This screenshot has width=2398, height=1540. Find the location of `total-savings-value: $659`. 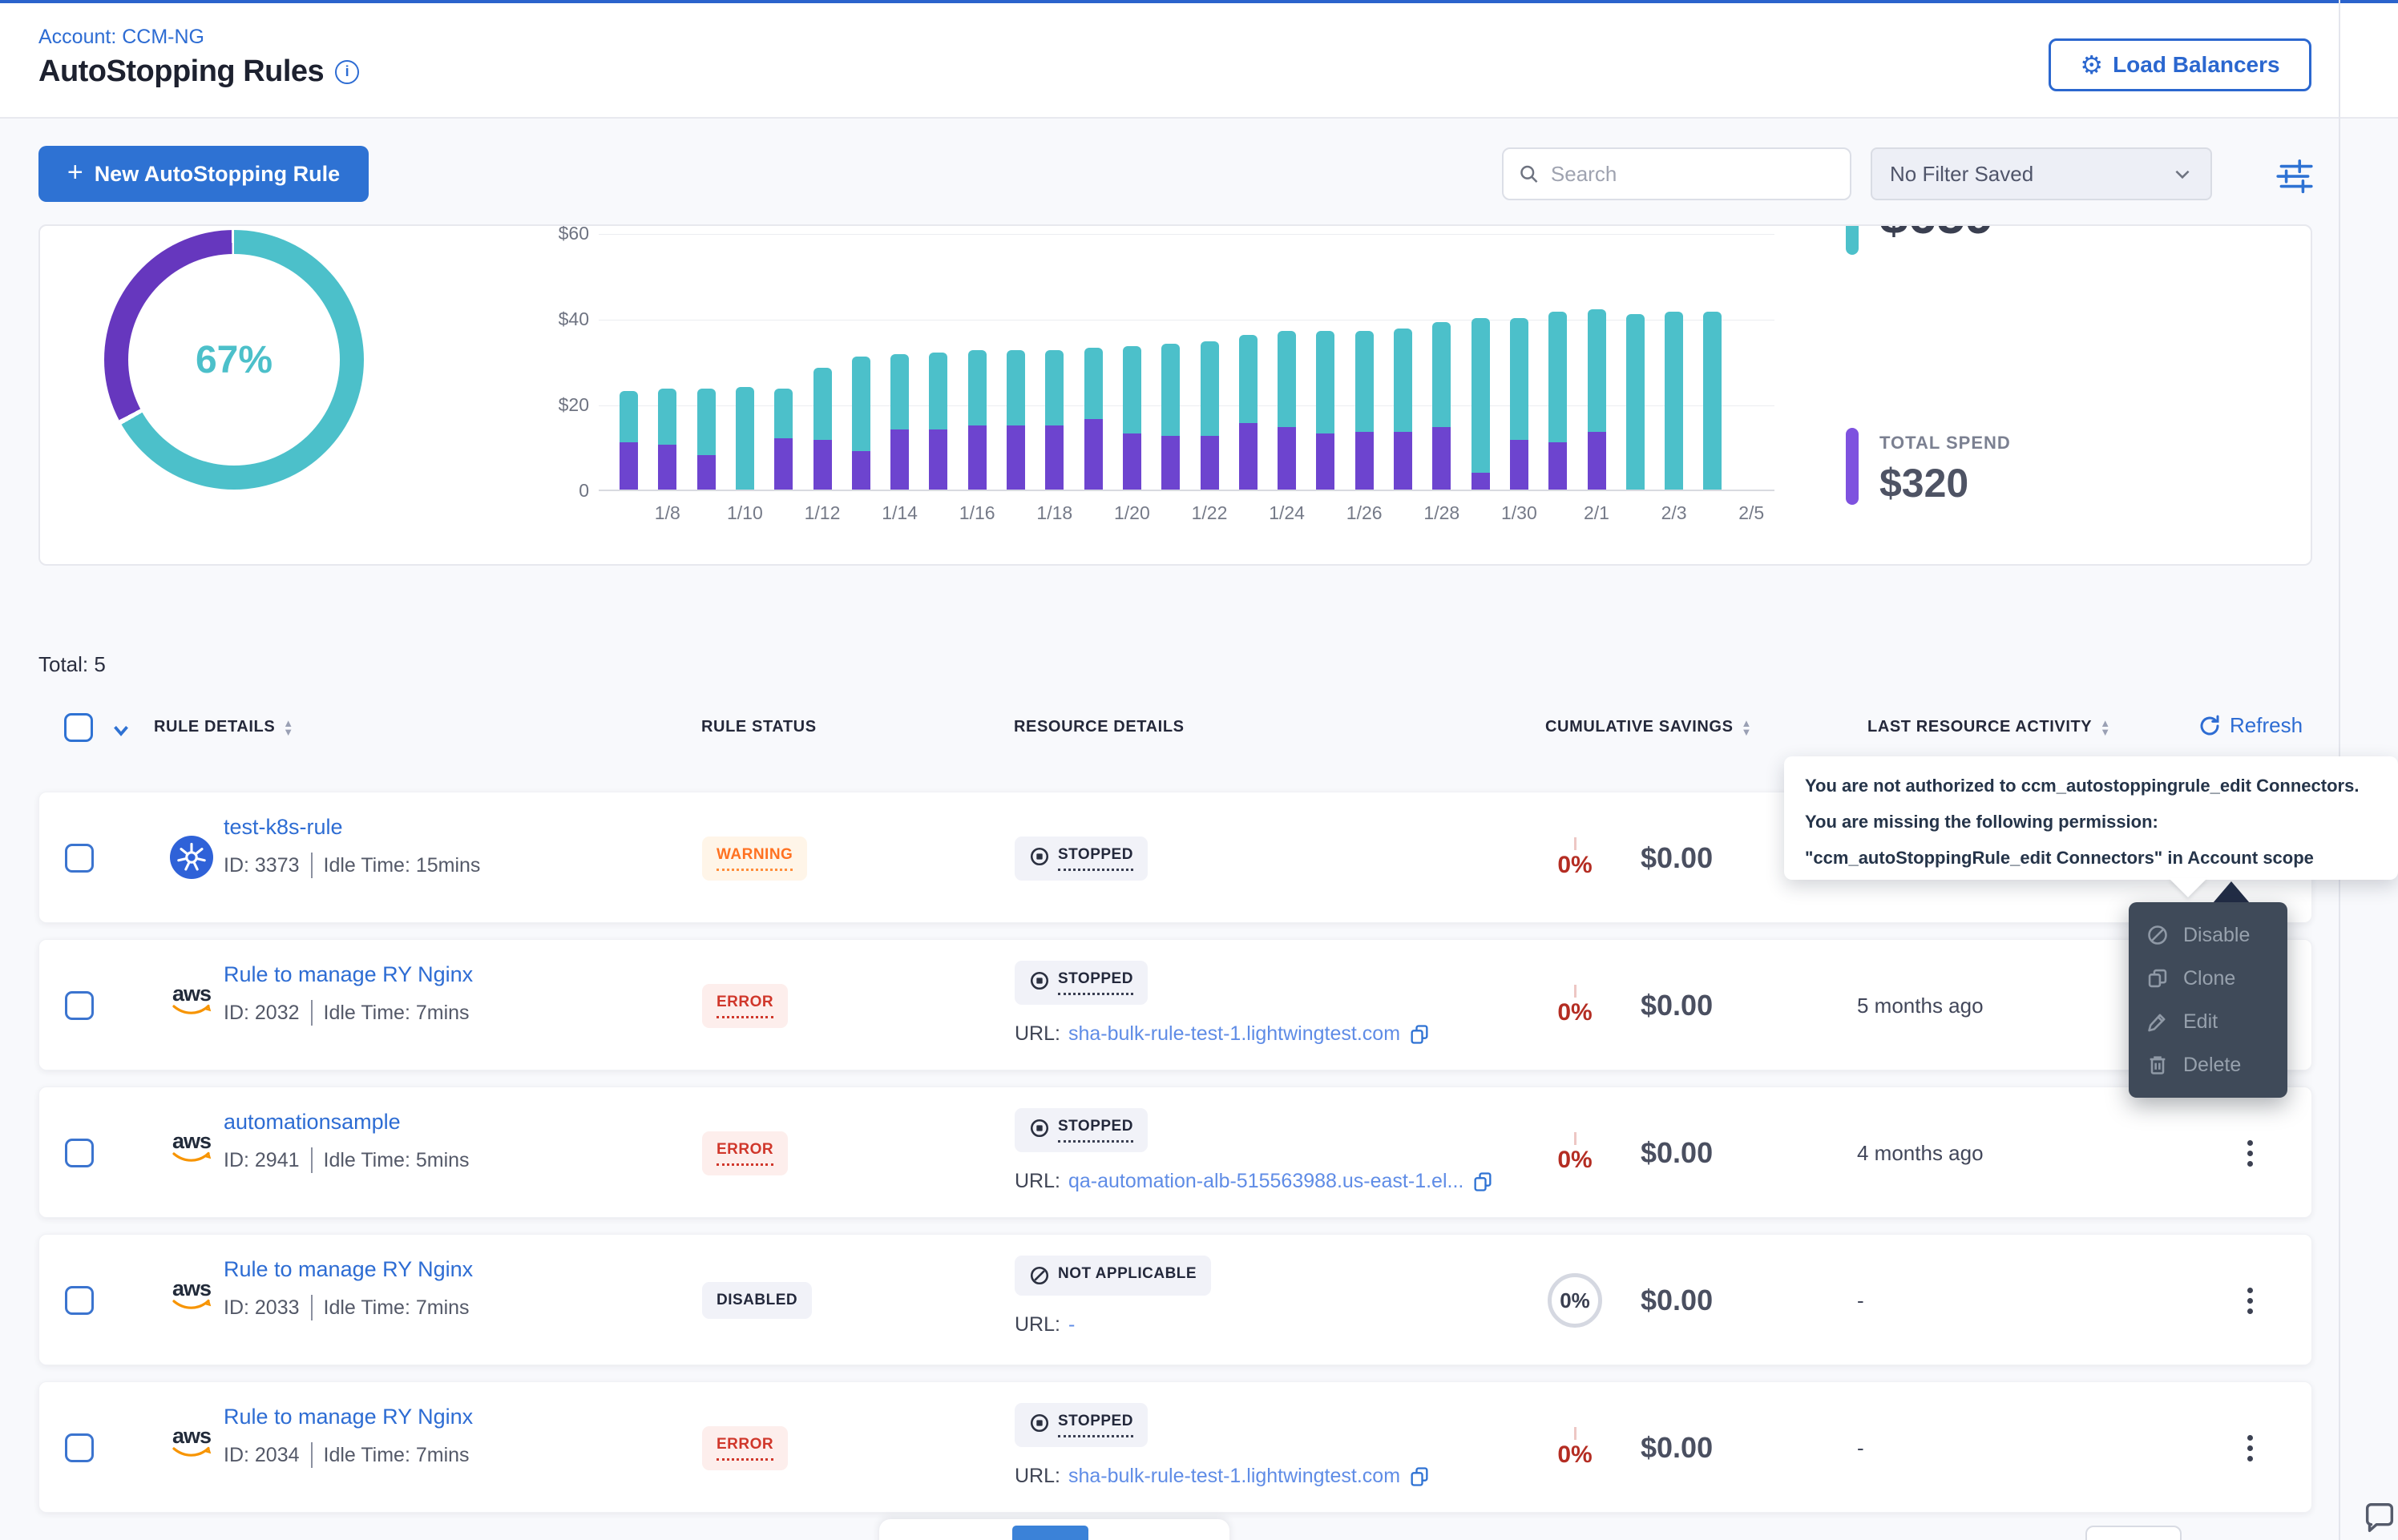

total-savings-value: $659 is located at coordinates (1936, 241).